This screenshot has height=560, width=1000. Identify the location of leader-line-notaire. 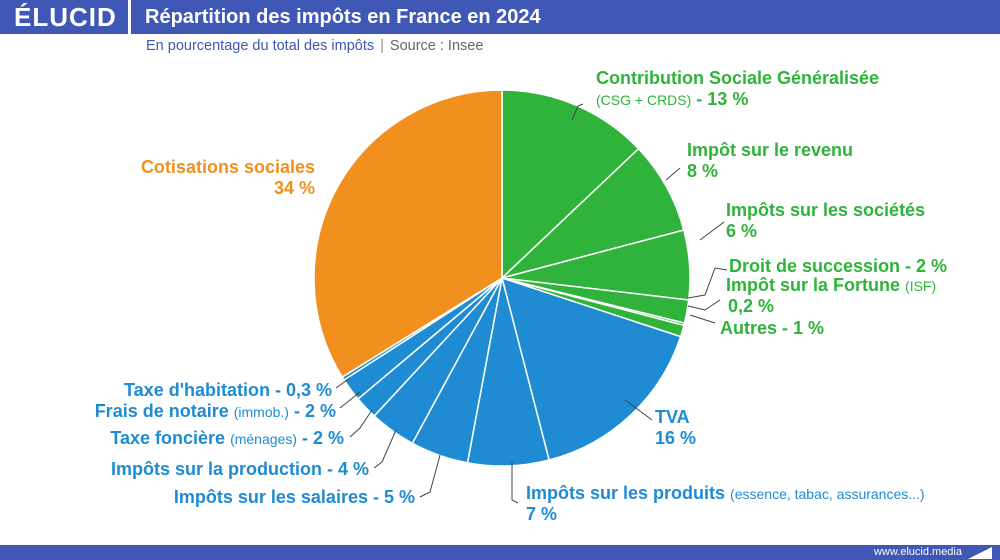
(350, 400).